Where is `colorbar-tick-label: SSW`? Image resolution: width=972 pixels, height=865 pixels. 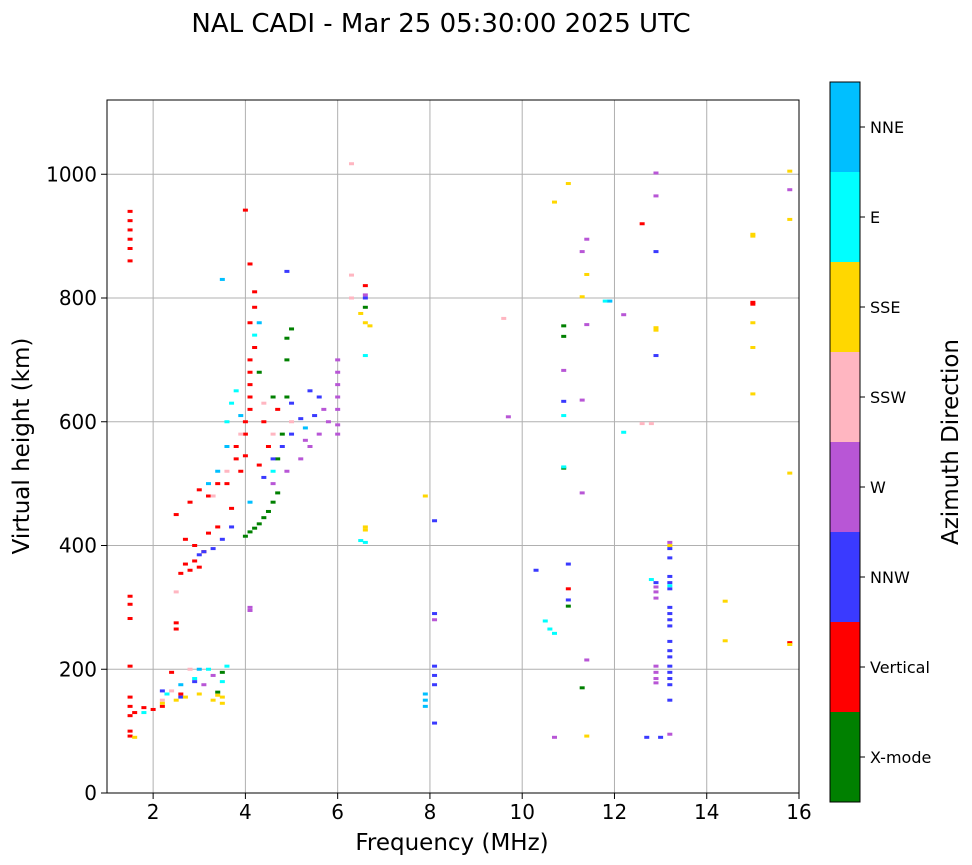
colorbar-tick-label: SSW is located at coordinates (888, 397).